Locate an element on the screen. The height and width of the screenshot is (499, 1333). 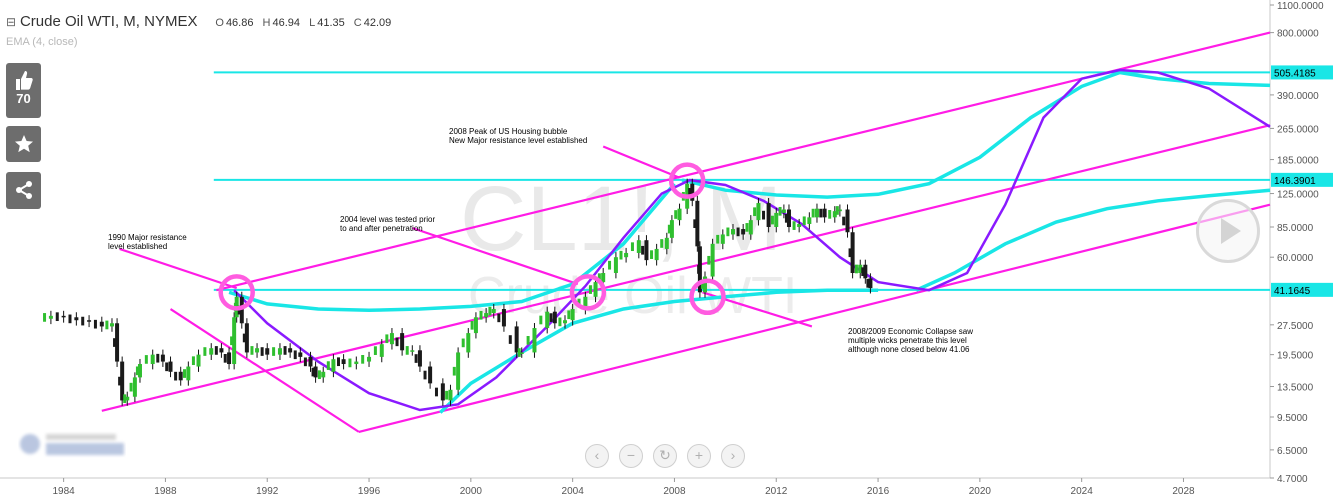
scroll-right-button: › is located at coordinates (733, 456).